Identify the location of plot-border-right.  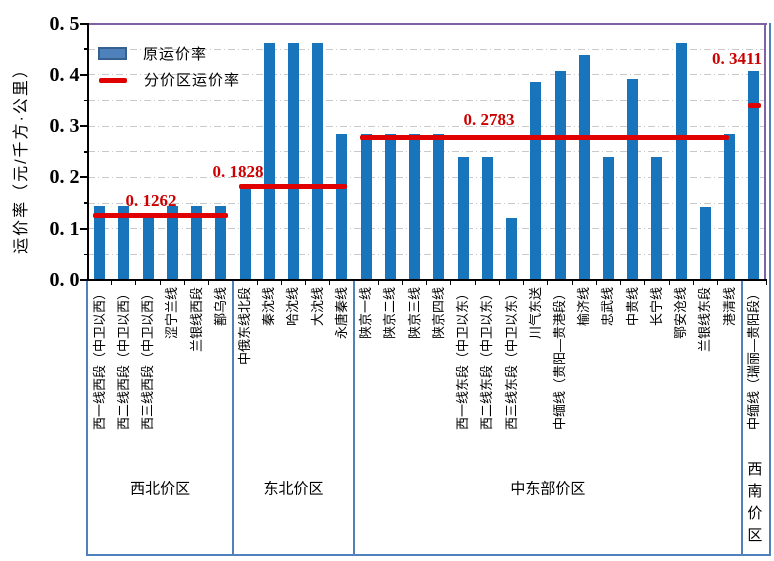
(765, 152).